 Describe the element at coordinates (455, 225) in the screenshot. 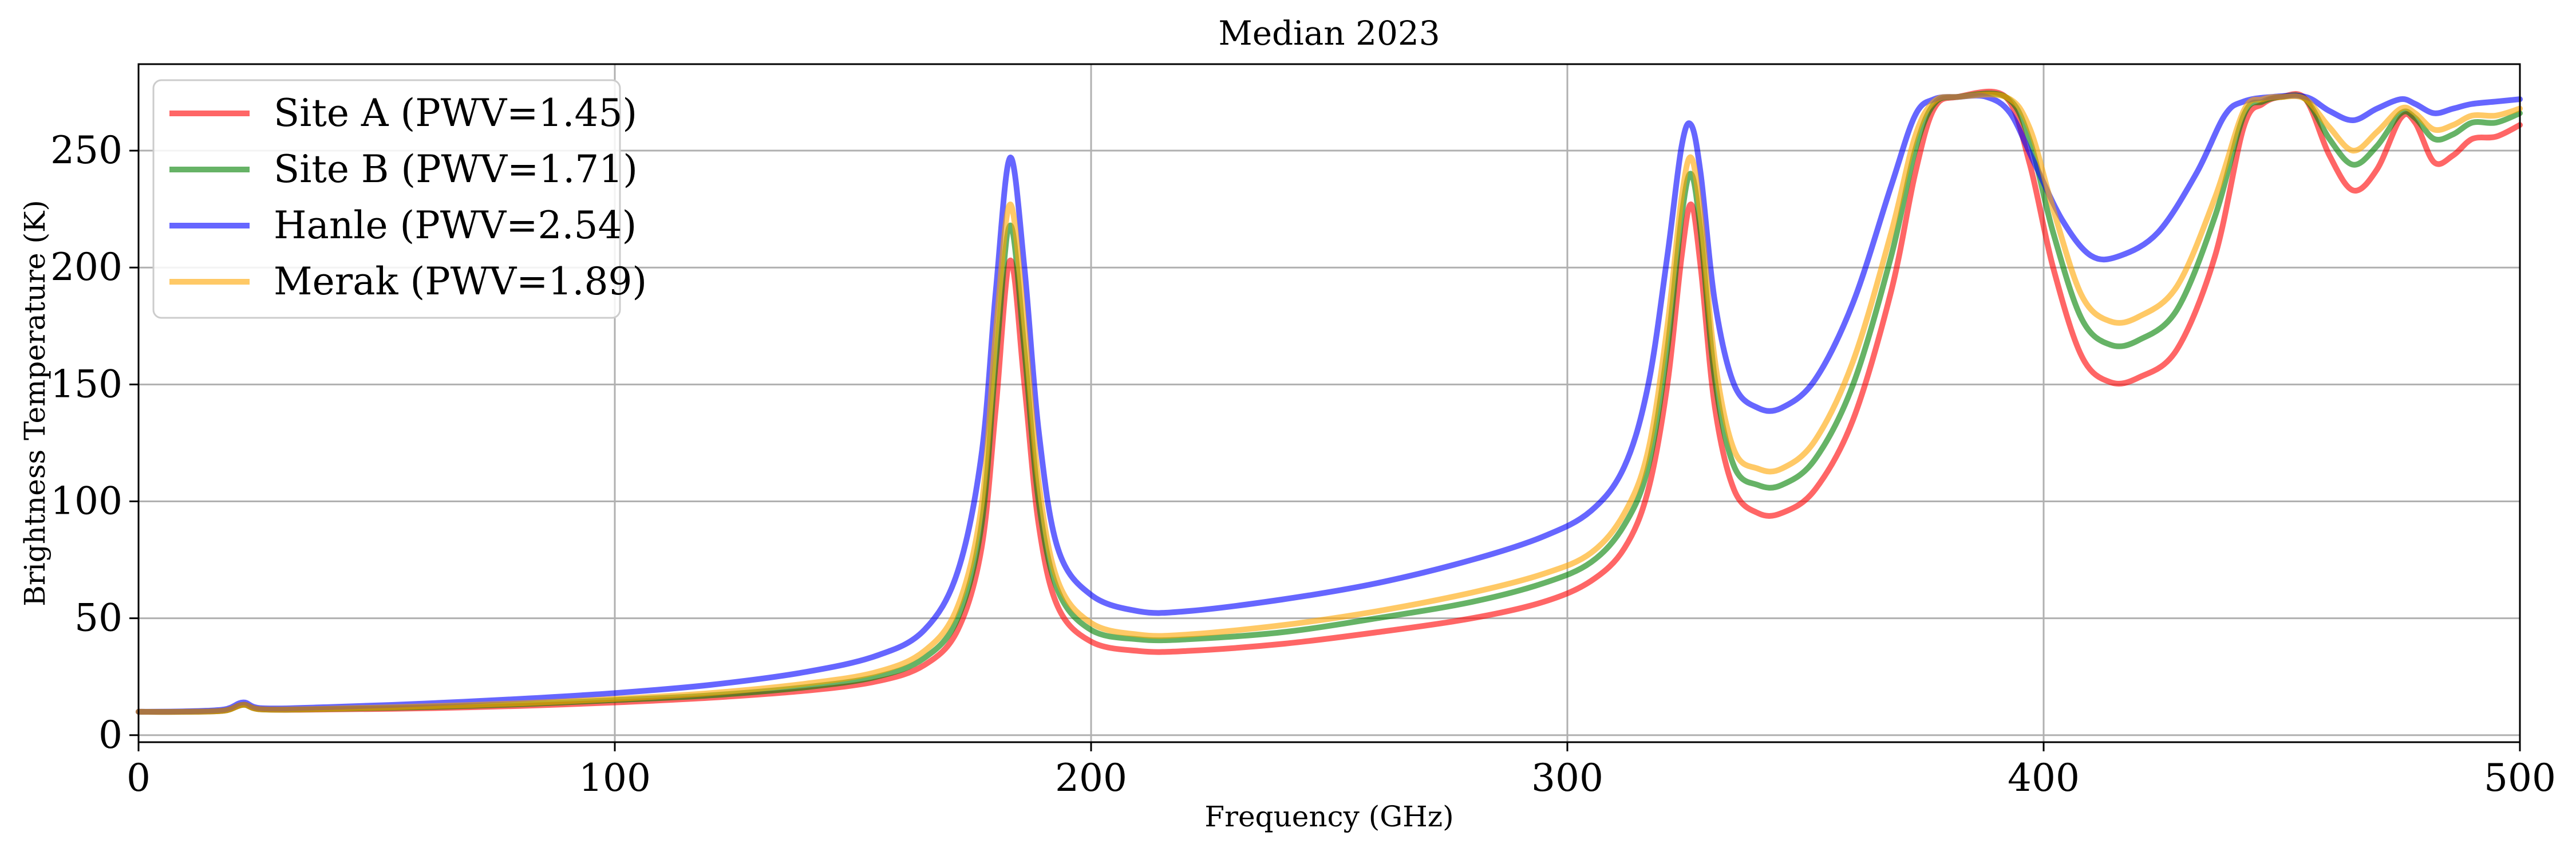

I see `legend-label-3: Hanle (PWV=2.54)` at that location.